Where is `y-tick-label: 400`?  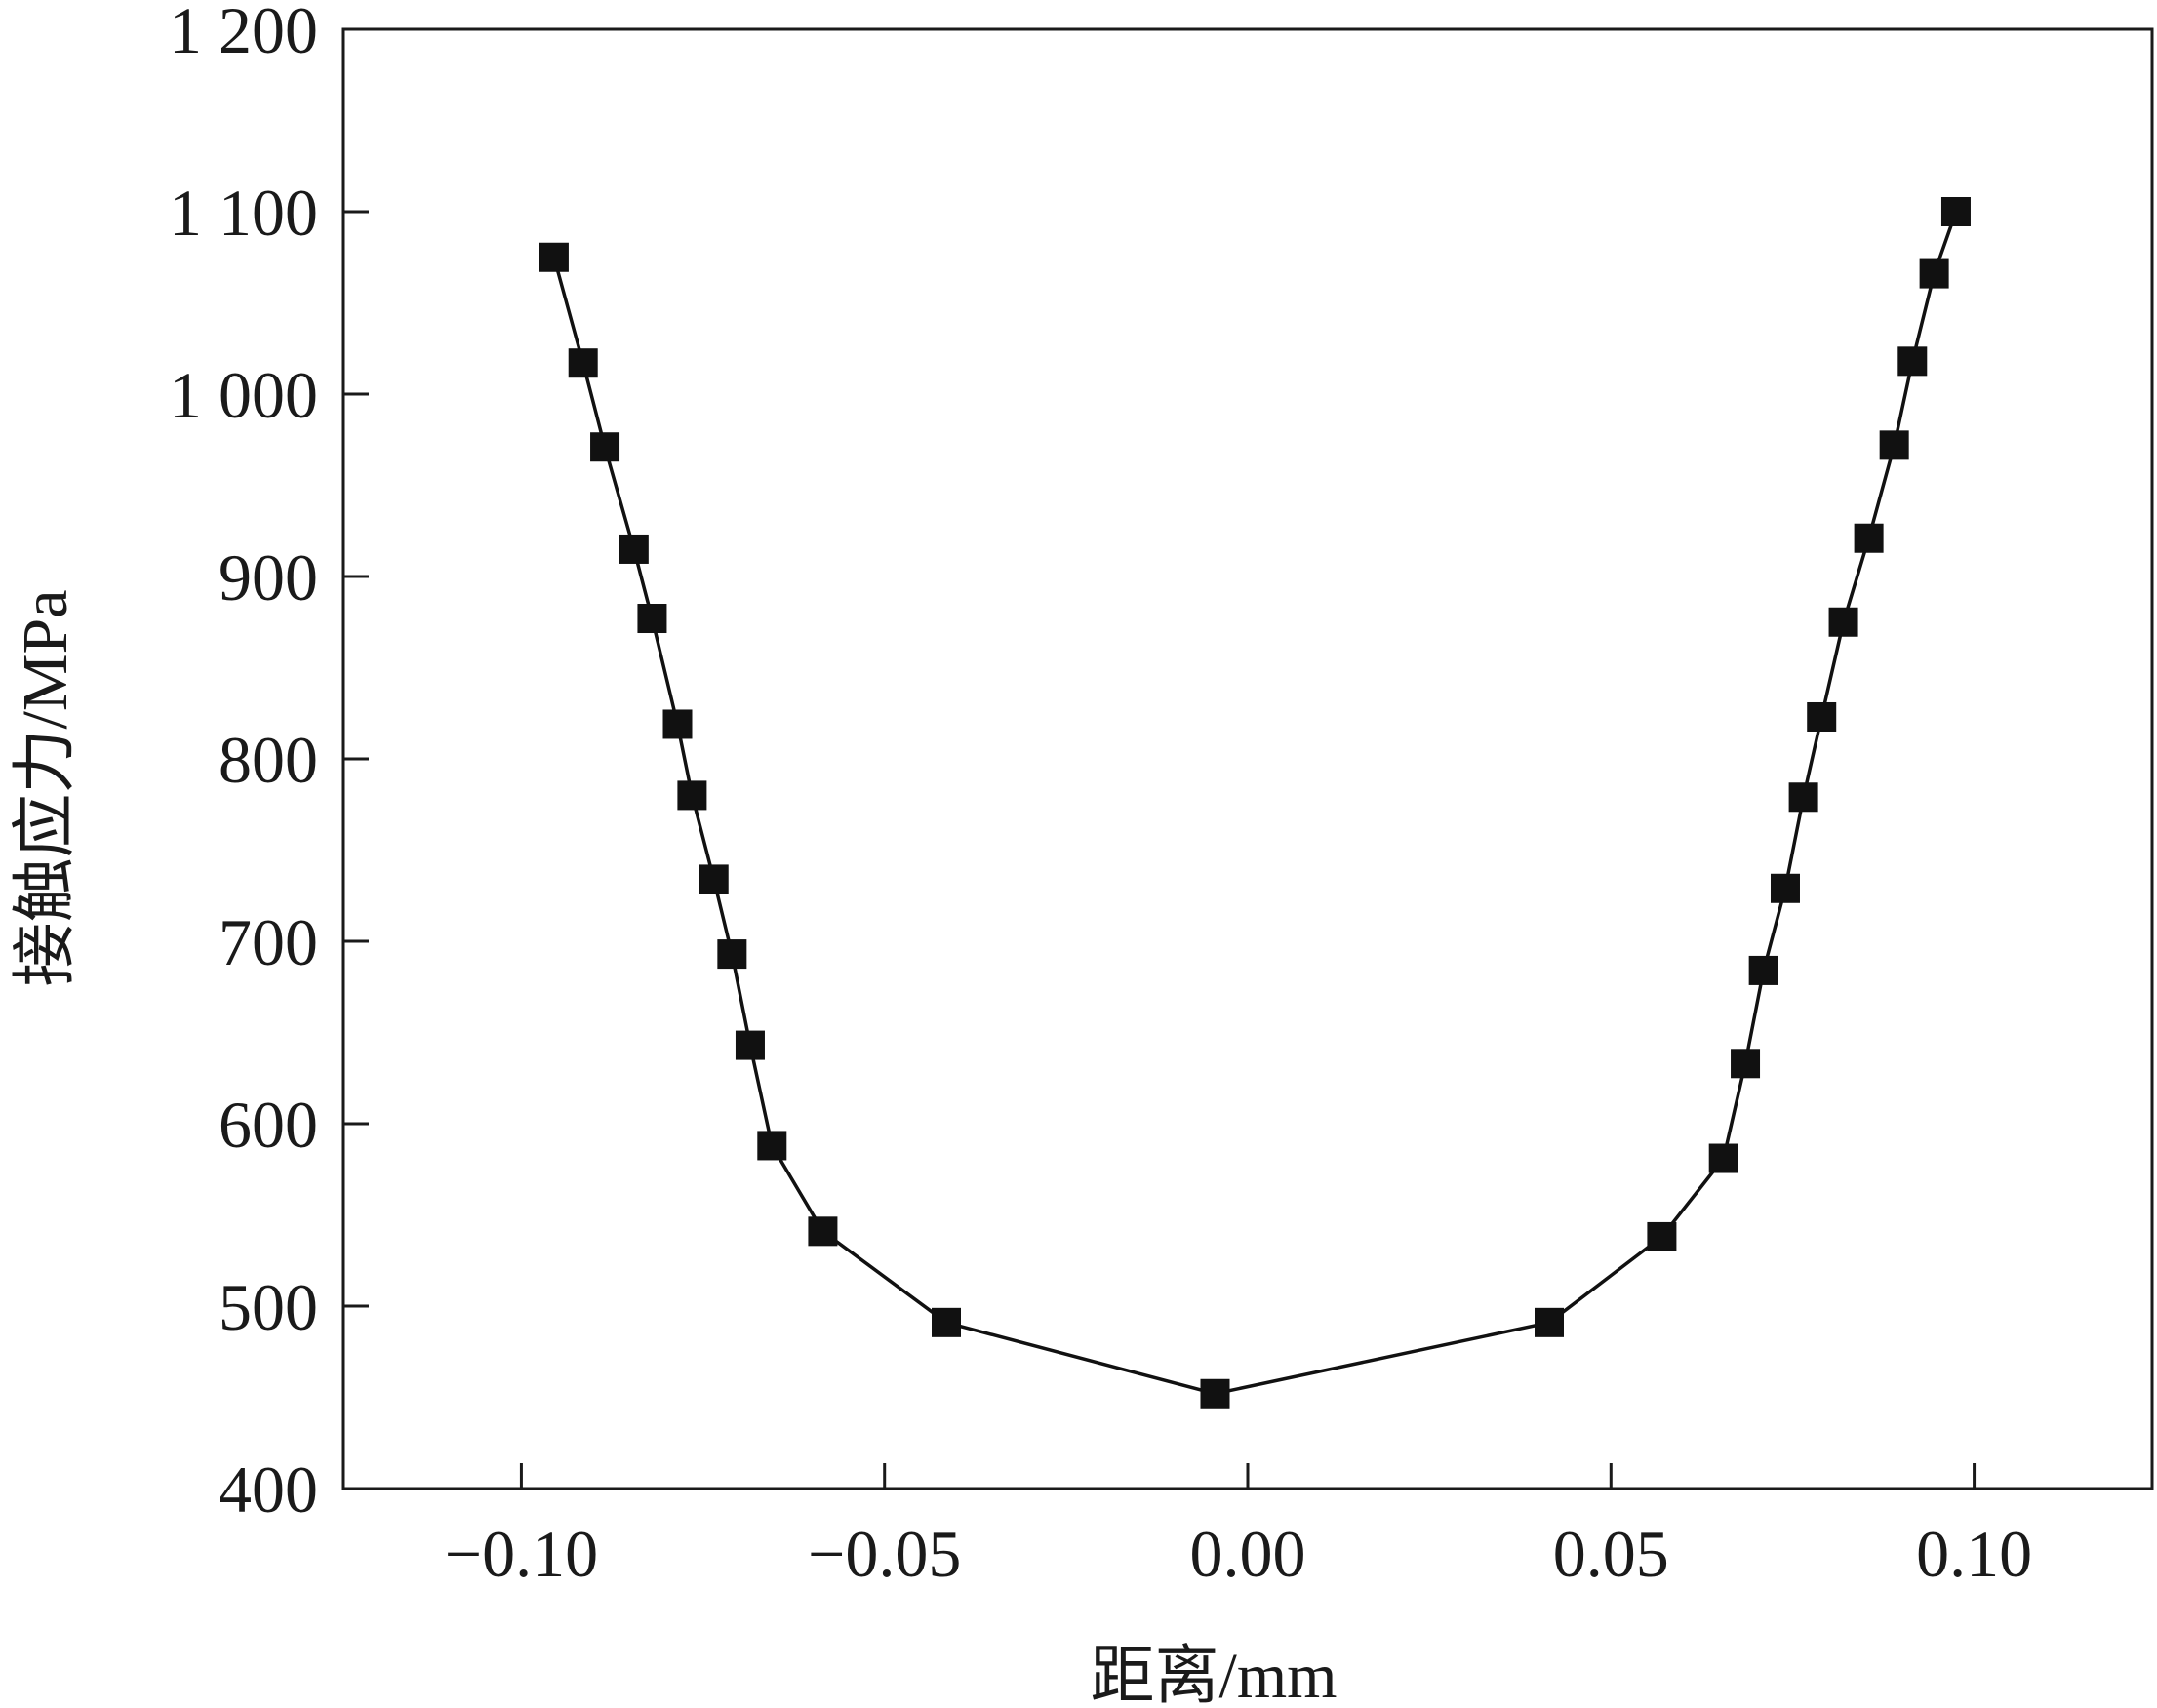 y-tick-label: 400 is located at coordinates (268, 1489).